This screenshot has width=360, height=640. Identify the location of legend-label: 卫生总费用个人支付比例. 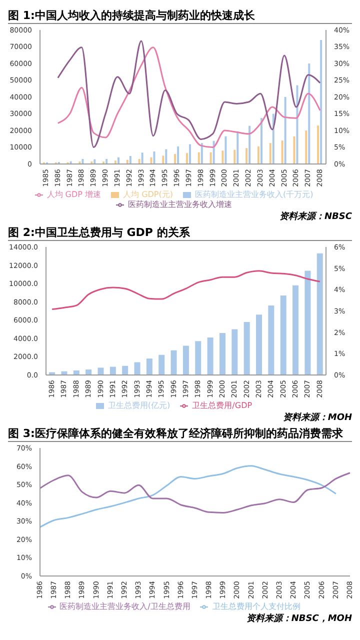
(256, 606).